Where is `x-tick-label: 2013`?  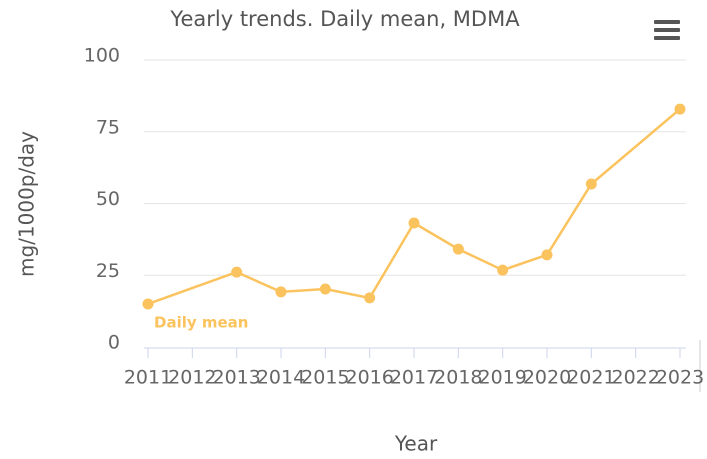
x-tick-label: 2013 is located at coordinates (236, 378).